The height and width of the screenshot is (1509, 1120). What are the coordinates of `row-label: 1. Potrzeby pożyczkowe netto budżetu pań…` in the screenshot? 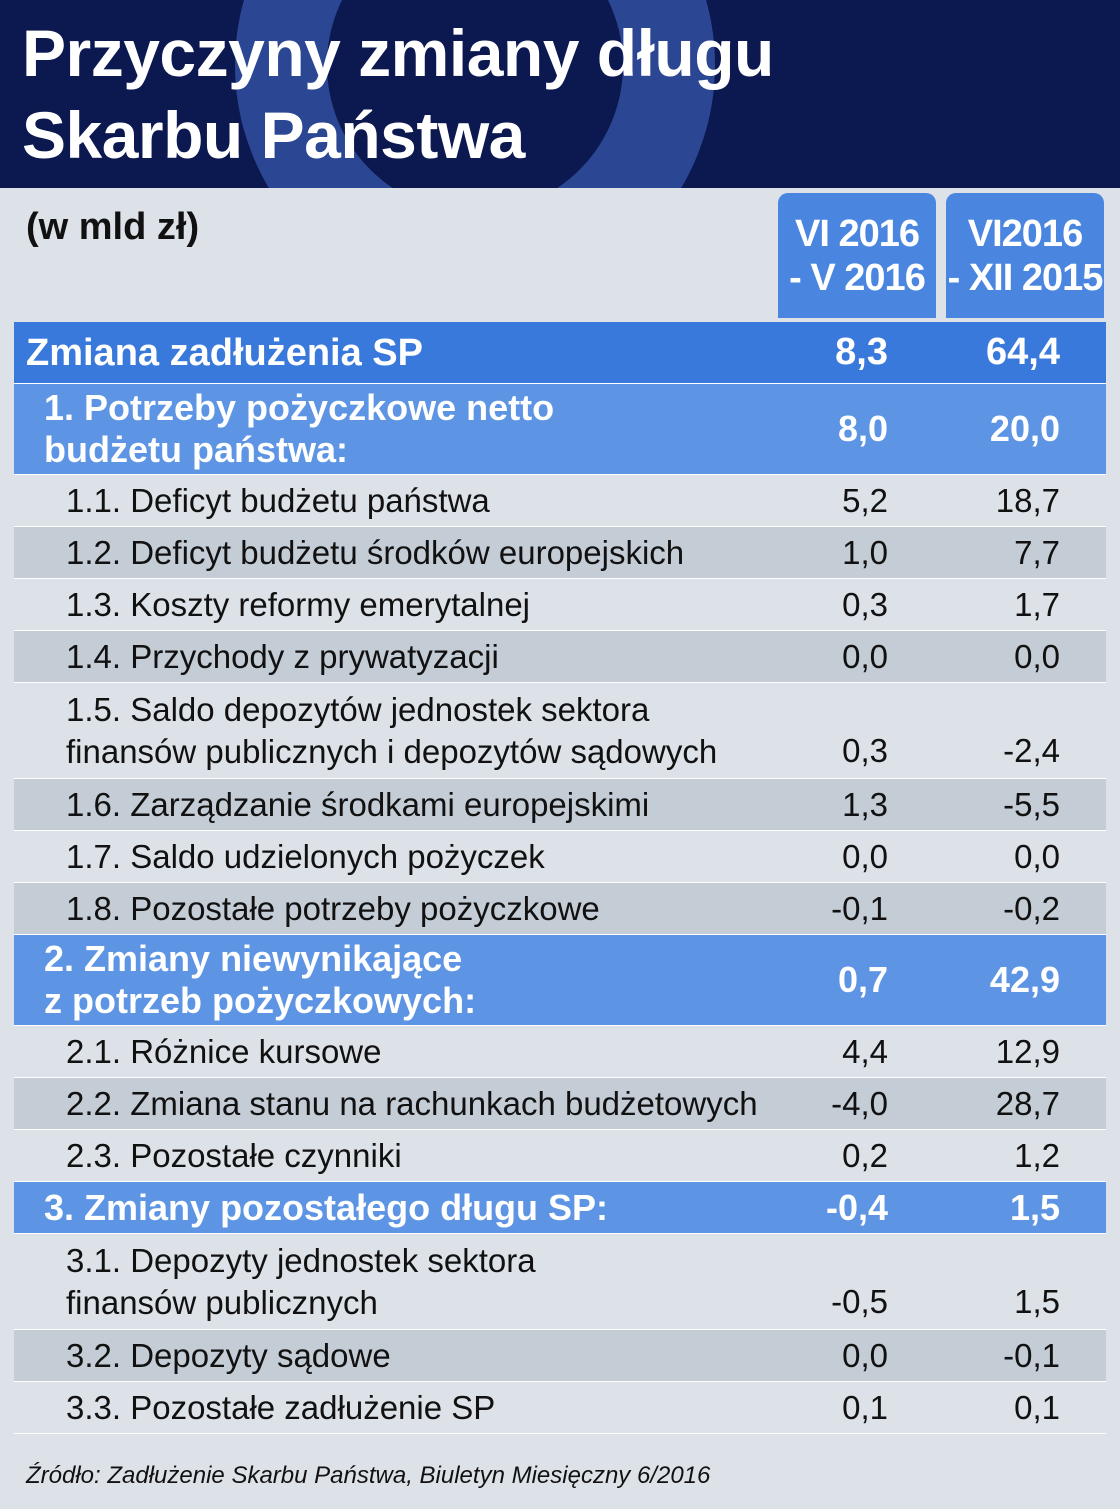 It's located at (299, 428).